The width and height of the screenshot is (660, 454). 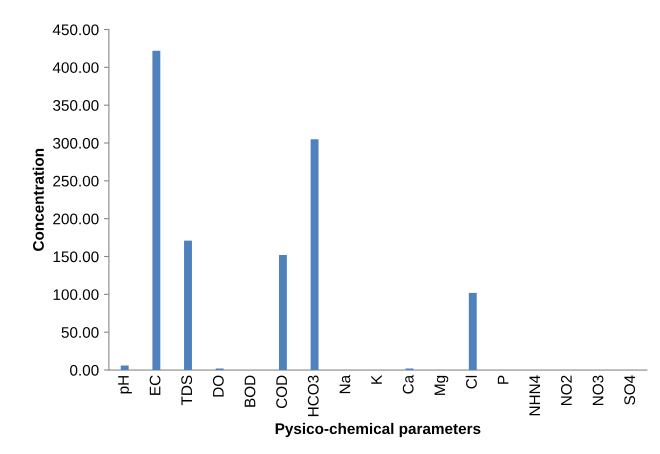 I want to click on x-tick-label: K, so click(x=376, y=379).